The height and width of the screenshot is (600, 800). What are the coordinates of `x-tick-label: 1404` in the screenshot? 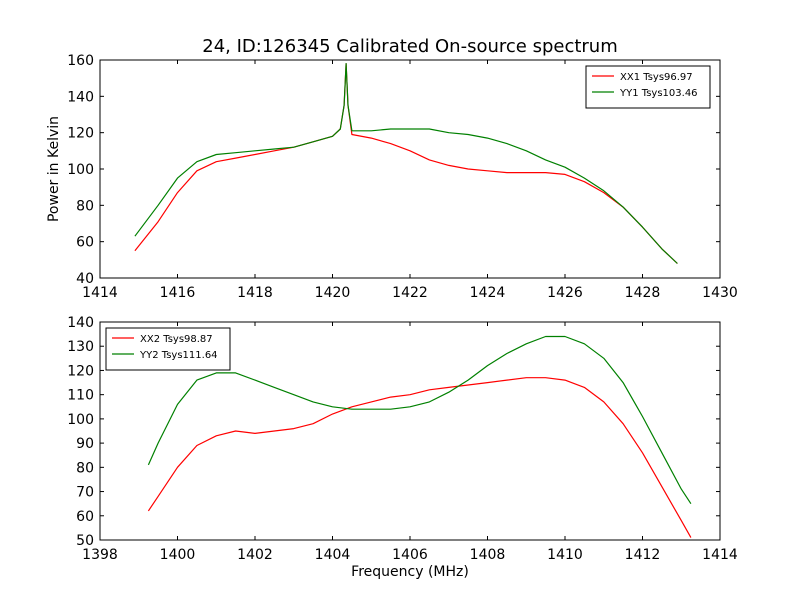 It's located at (333, 555).